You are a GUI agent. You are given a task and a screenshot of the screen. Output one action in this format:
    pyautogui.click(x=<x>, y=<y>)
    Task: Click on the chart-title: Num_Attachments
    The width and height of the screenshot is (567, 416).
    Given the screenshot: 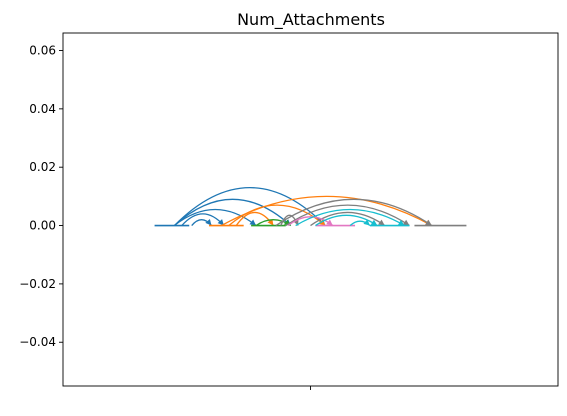 What is the action you would take?
    pyautogui.click(x=311, y=20)
    